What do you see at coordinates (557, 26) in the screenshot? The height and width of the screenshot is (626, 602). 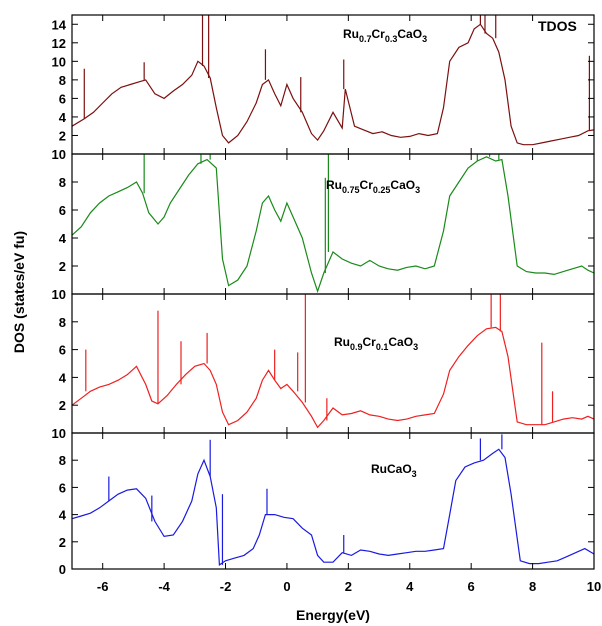 I see `tdos-annotation: TDOS` at bounding box center [557, 26].